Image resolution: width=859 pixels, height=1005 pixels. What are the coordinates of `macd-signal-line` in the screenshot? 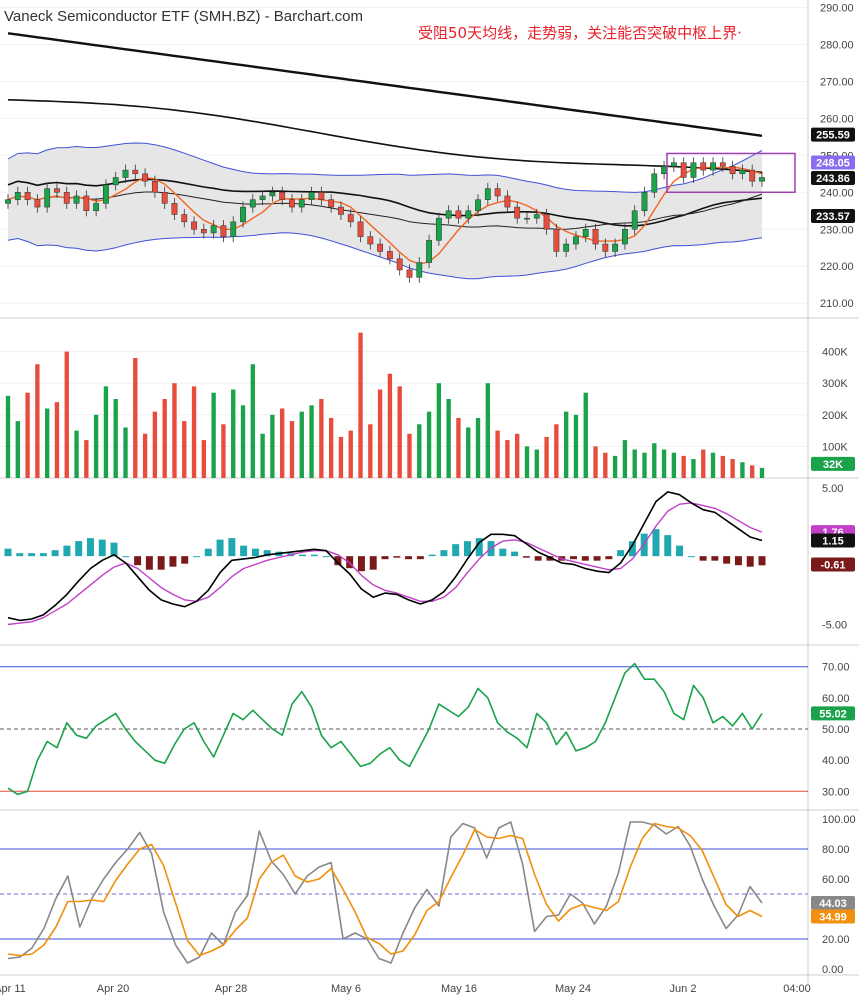 It's located at (385, 564).